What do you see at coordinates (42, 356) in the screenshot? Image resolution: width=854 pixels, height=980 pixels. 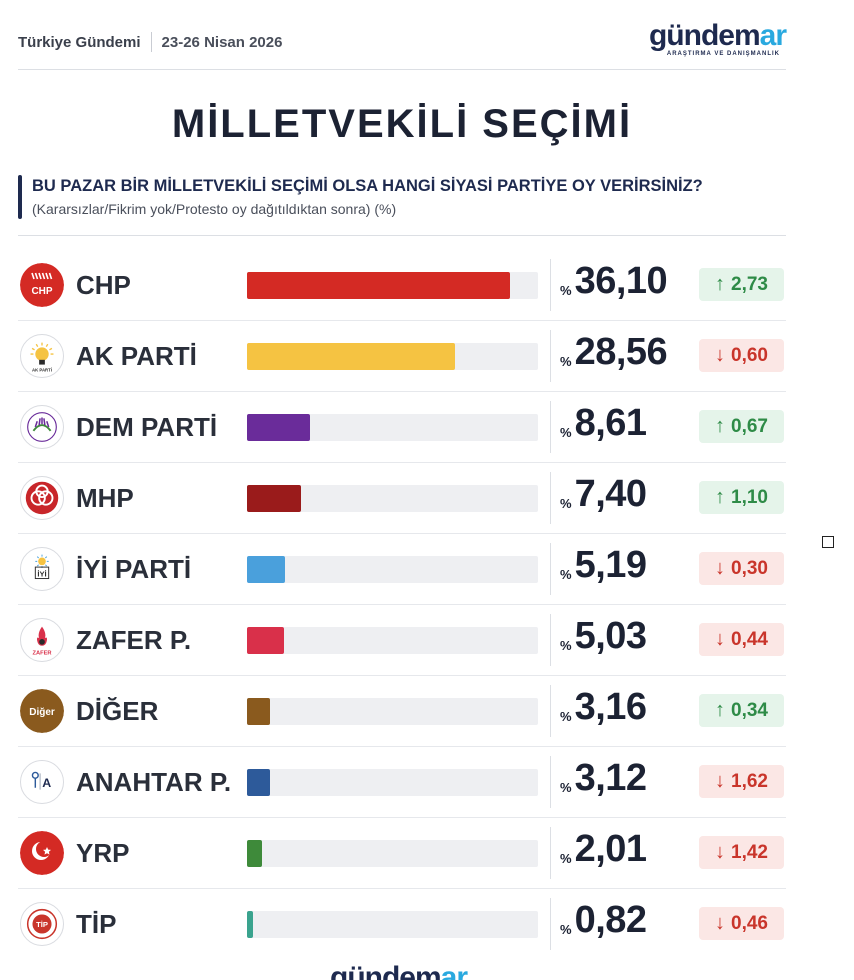 I see `akparti-logo: AK PARTİ` at bounding box center [42, 356].